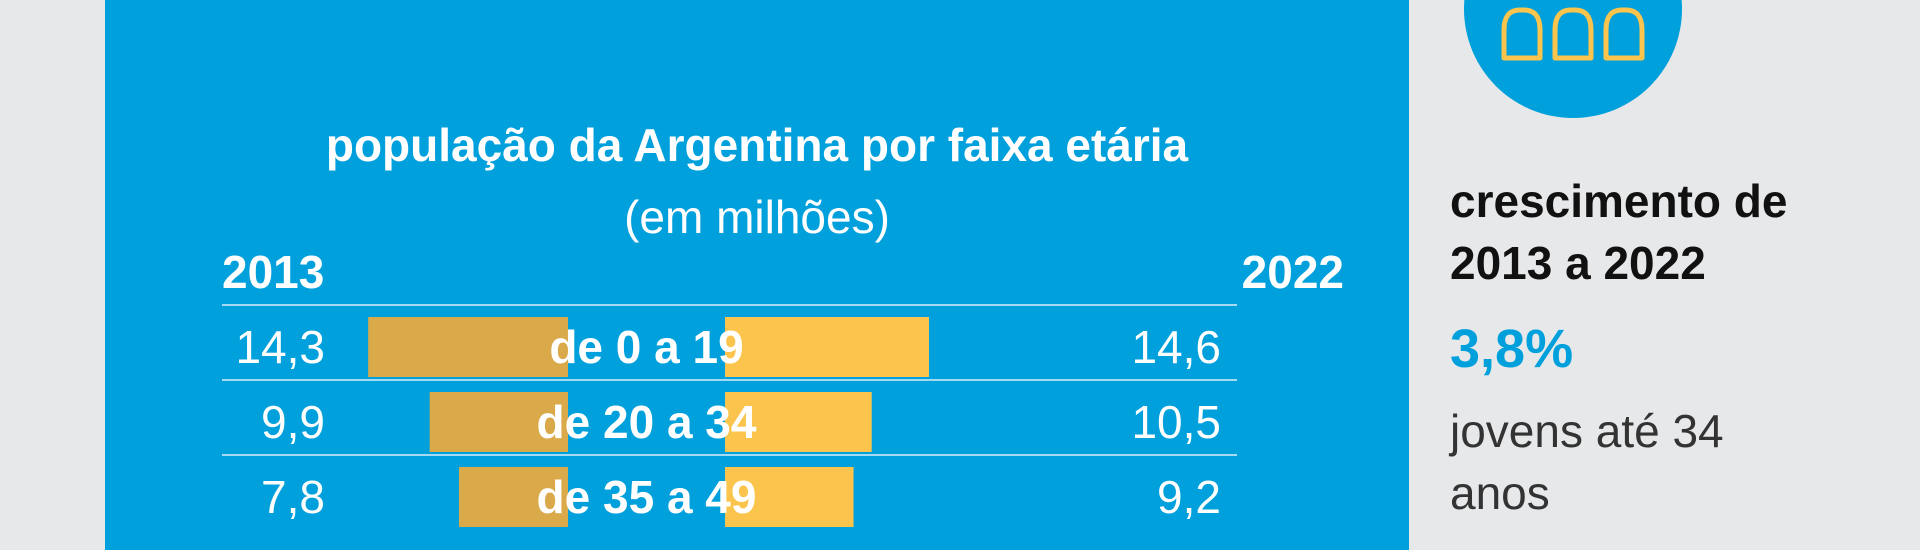  Describe the element at coordinates (647, 497) in the screenshot. I see `category-label: de 35 a 49` at that location.